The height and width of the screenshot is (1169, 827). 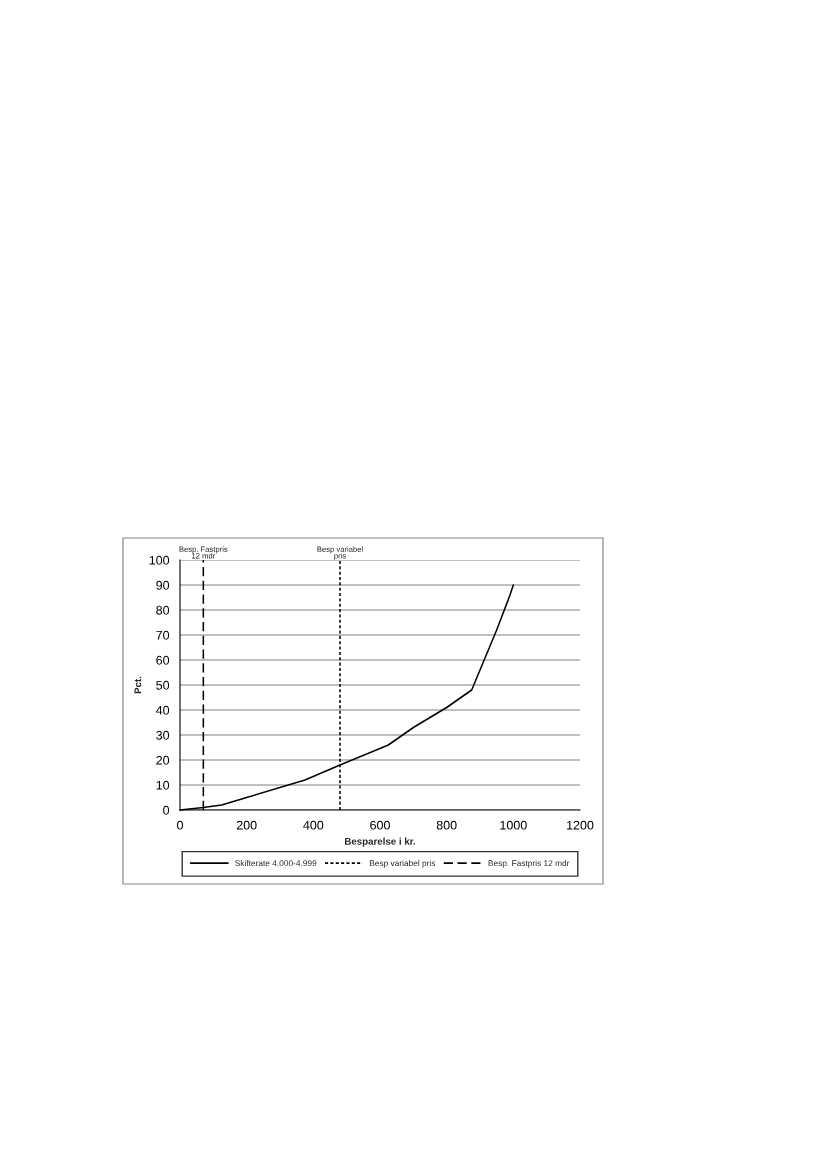 What do you see at coordinates (276, 863) in the screenshot?
I see `legend-label: Skifterate 4.000-4.999` at bounding box center [276, 863].